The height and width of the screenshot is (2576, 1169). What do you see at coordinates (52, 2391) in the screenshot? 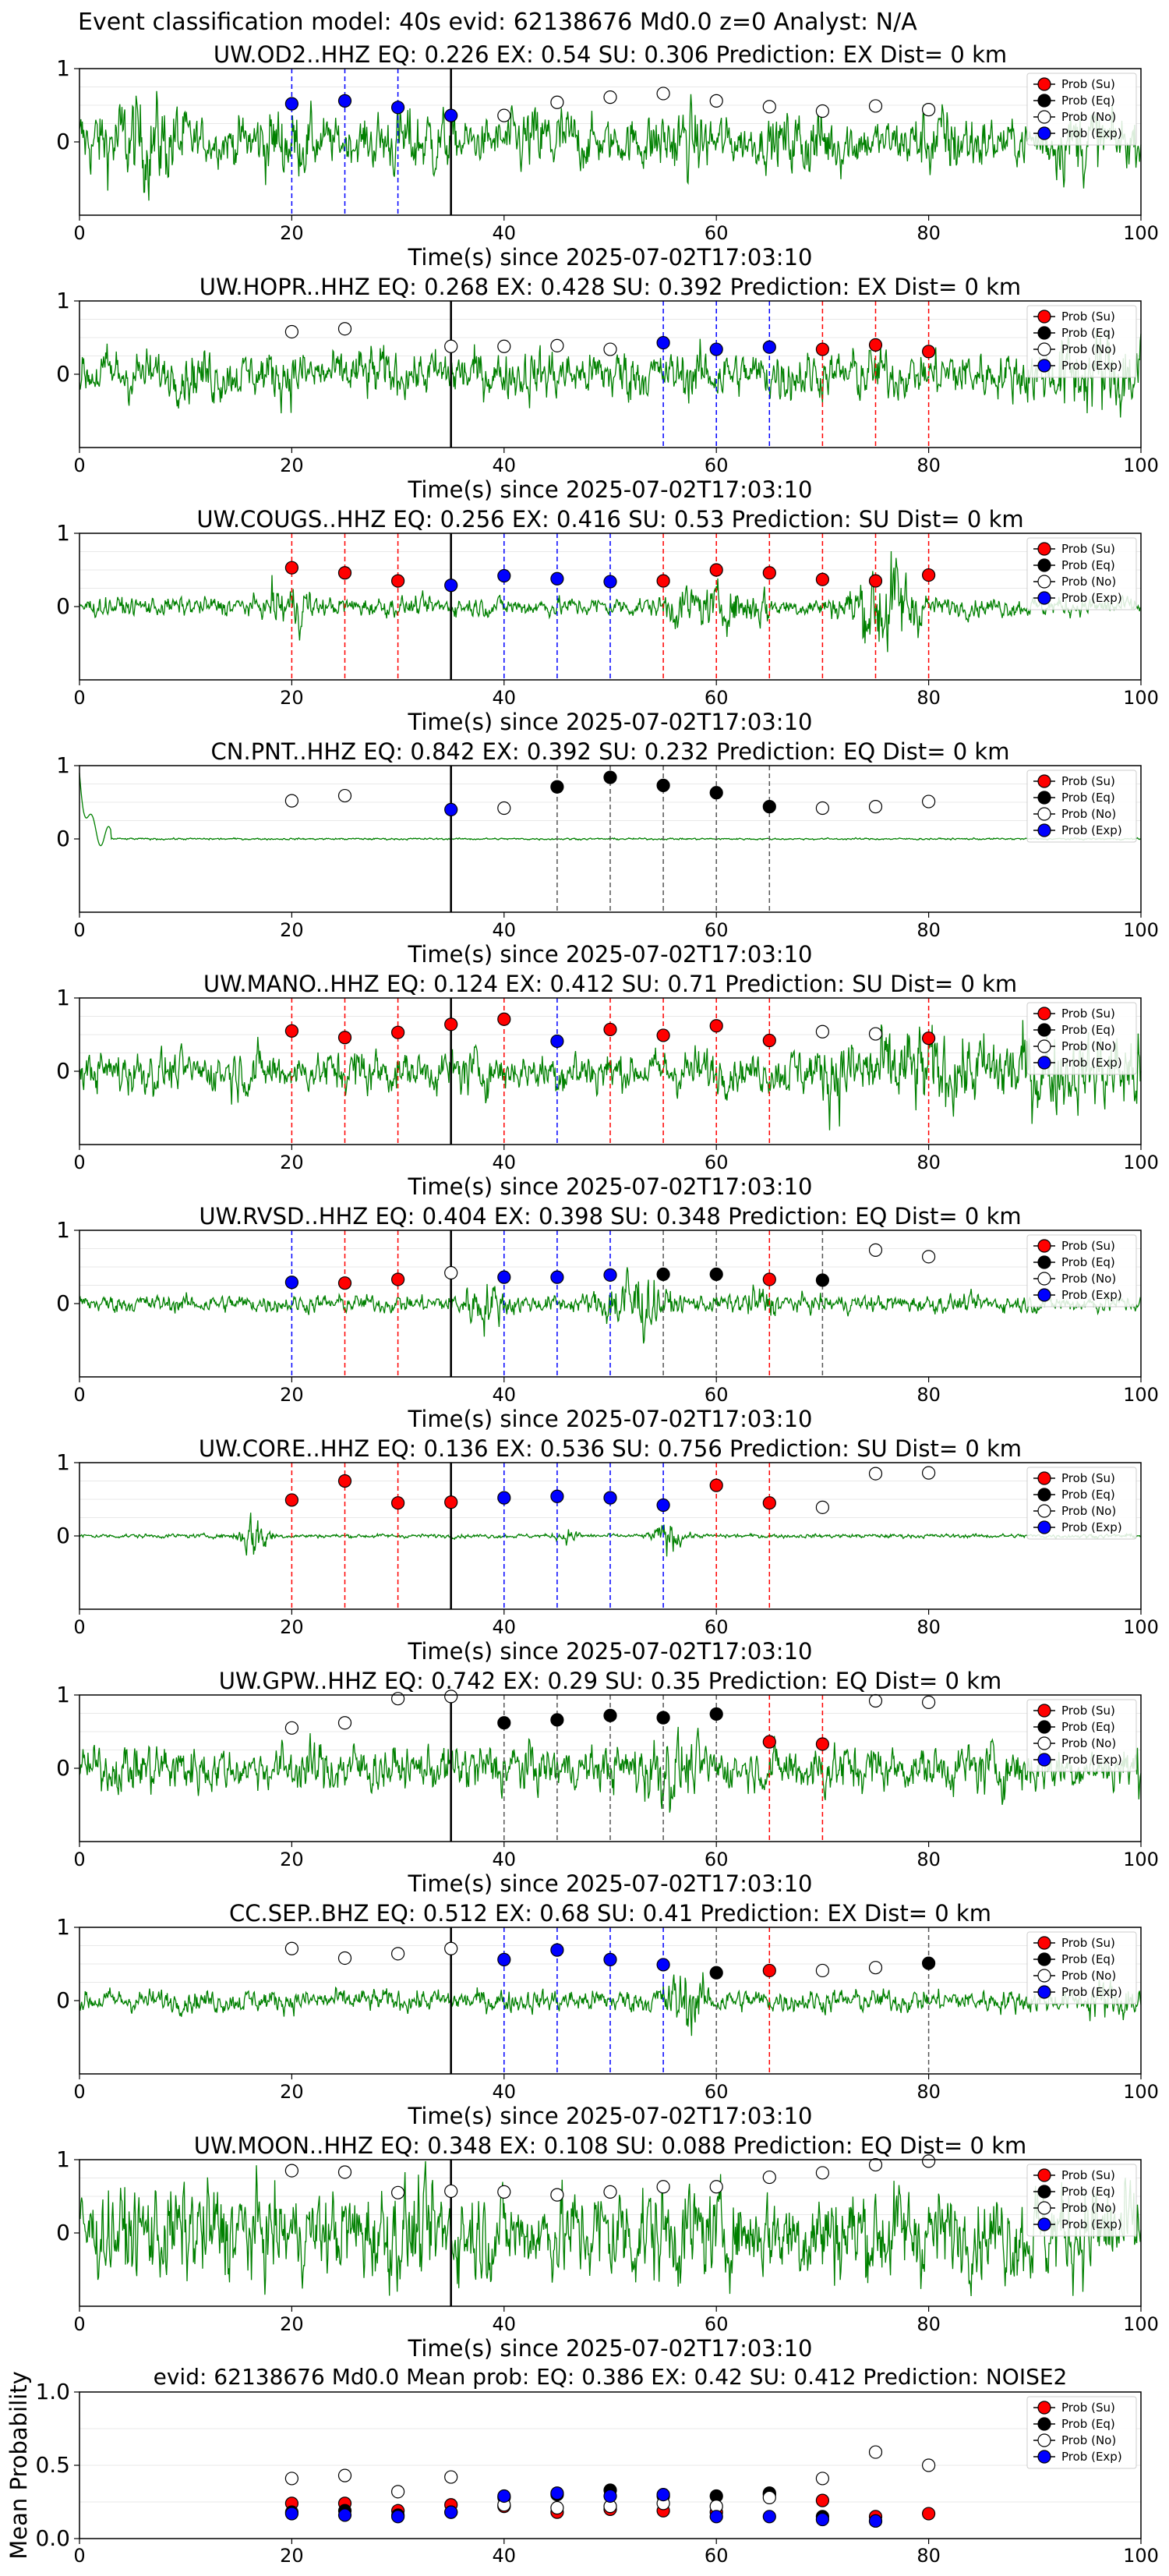
I see `y-tick-label: 1.0` at bounding box center [52, 2391].